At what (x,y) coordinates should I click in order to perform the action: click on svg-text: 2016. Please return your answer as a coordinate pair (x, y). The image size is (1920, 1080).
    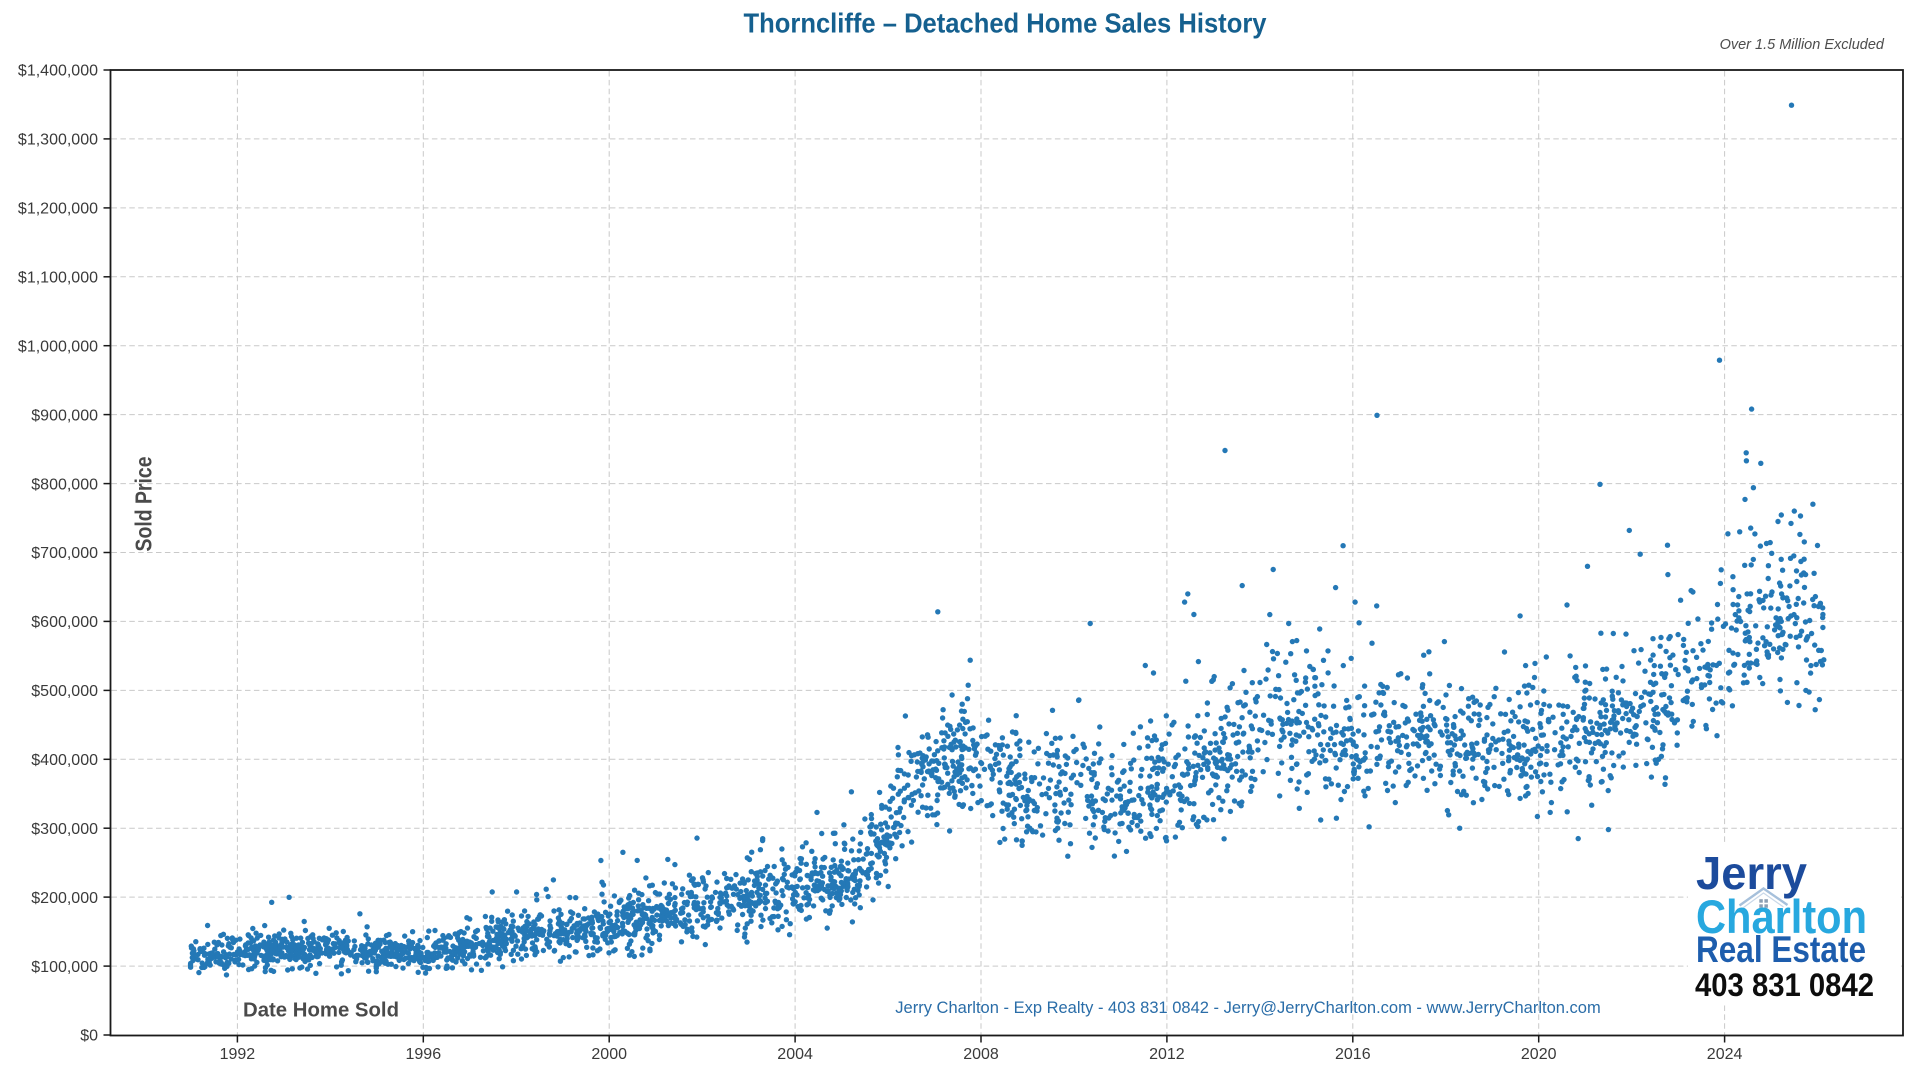
    Looking at the image, I should click on (1353, 1054).